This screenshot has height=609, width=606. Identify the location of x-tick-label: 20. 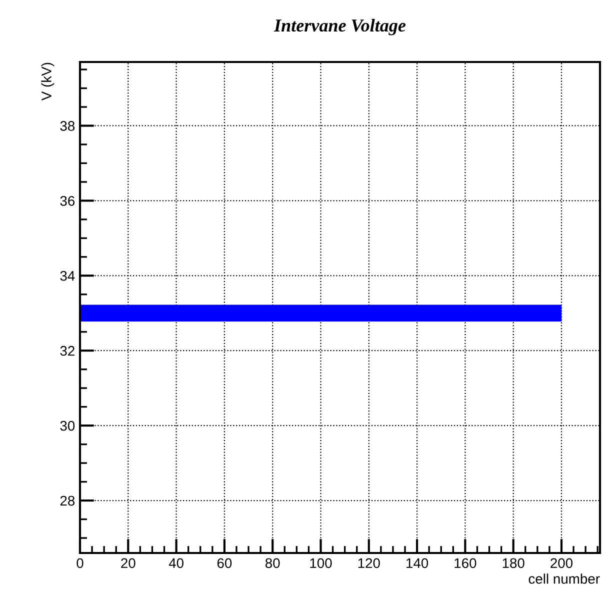
(128, 563).